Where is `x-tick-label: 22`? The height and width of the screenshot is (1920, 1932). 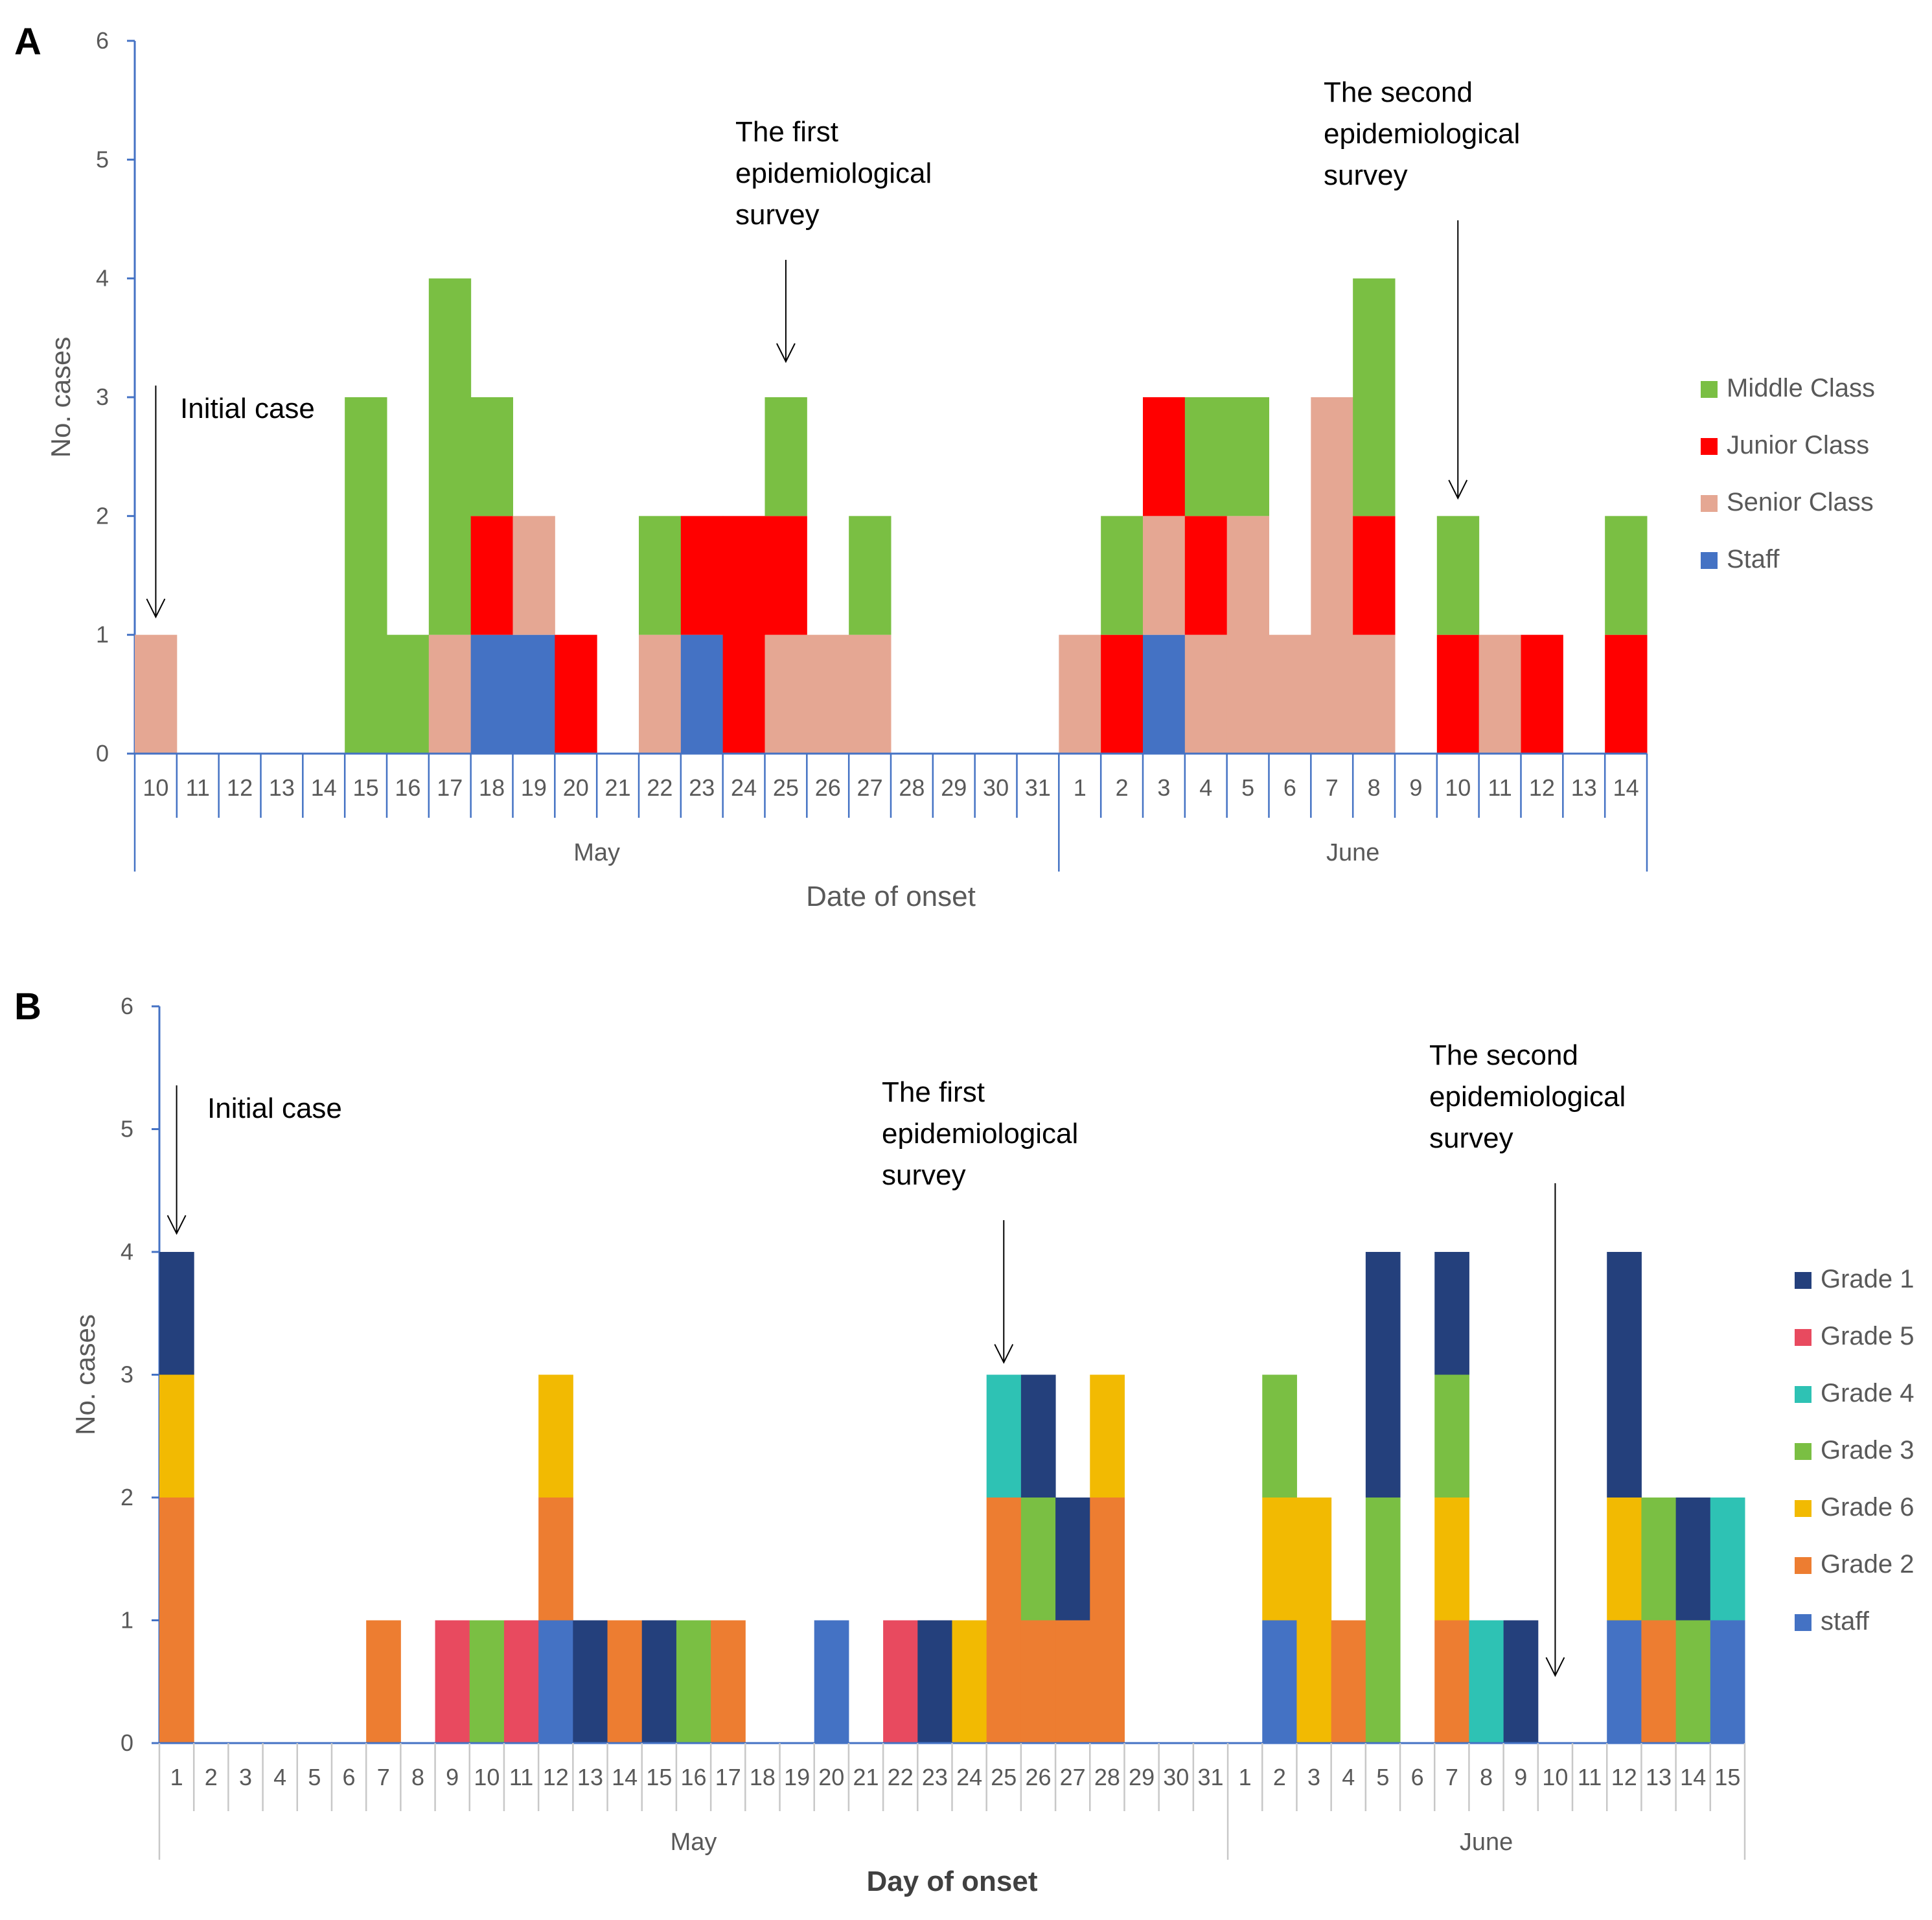
x-tick-label: 22 is located at coordinates (660, 787).